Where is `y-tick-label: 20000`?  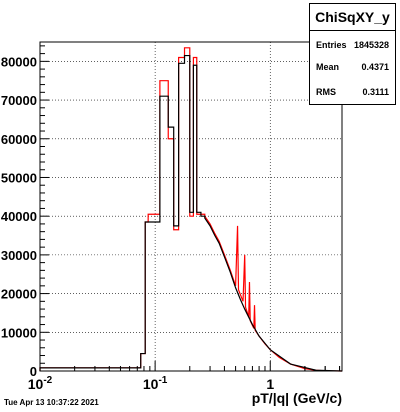
y-tick-label: 20000 is located at coordinates (19, 294).